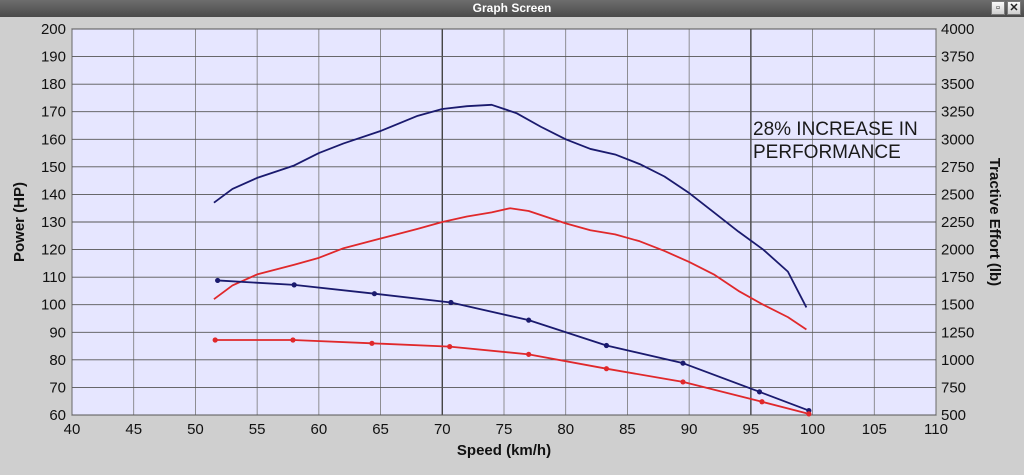 This screenshot has width=1024, height=475. What do you see at coordinates (689, 429) in the screenshot?
I see `x-tick-label: 90` at bounding box center [689, 429].